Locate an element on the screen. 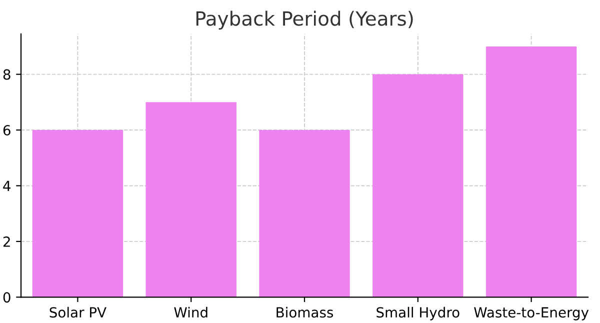 This screenshot has height=323, width=600. y-tick-label: 2 is located at coordinates (6, 241).